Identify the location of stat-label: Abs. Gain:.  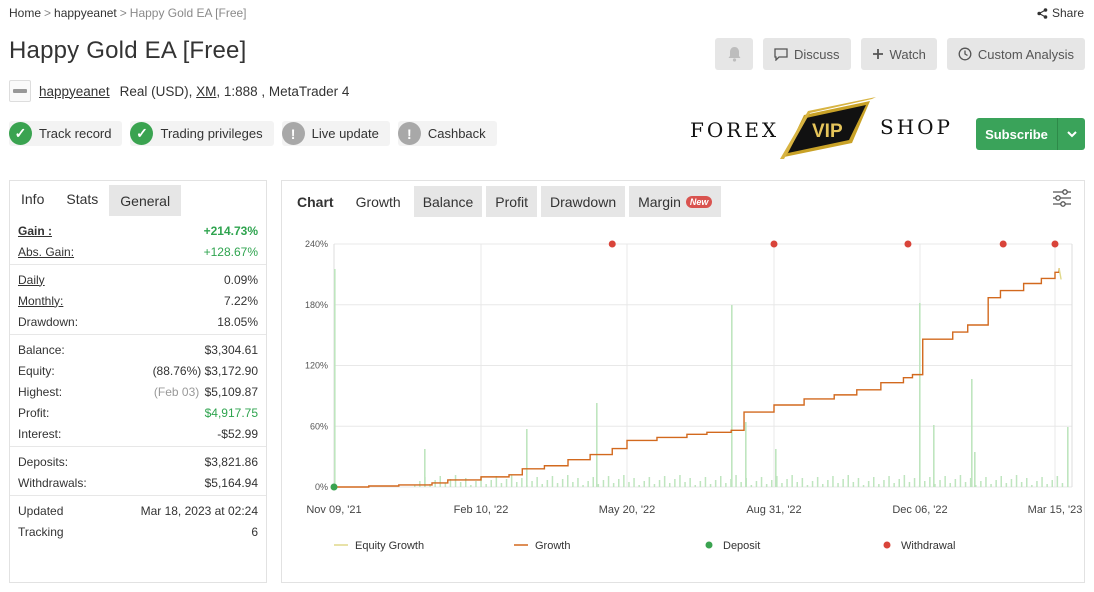
(46, 251).